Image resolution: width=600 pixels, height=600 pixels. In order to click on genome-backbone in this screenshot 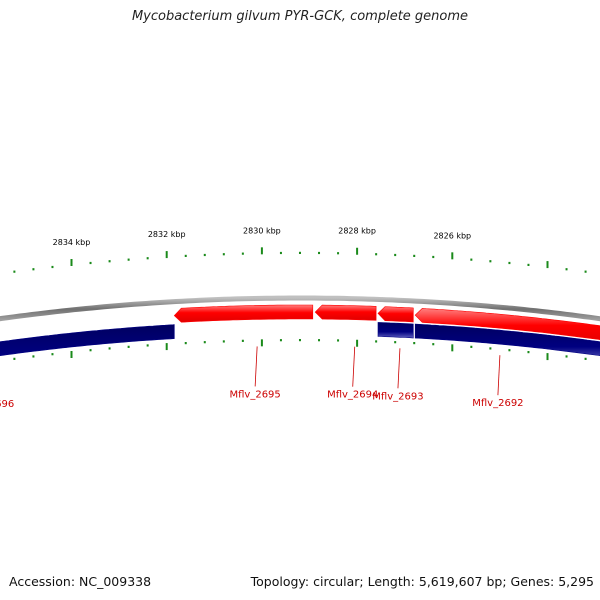, I will do `click(300, 308)`.